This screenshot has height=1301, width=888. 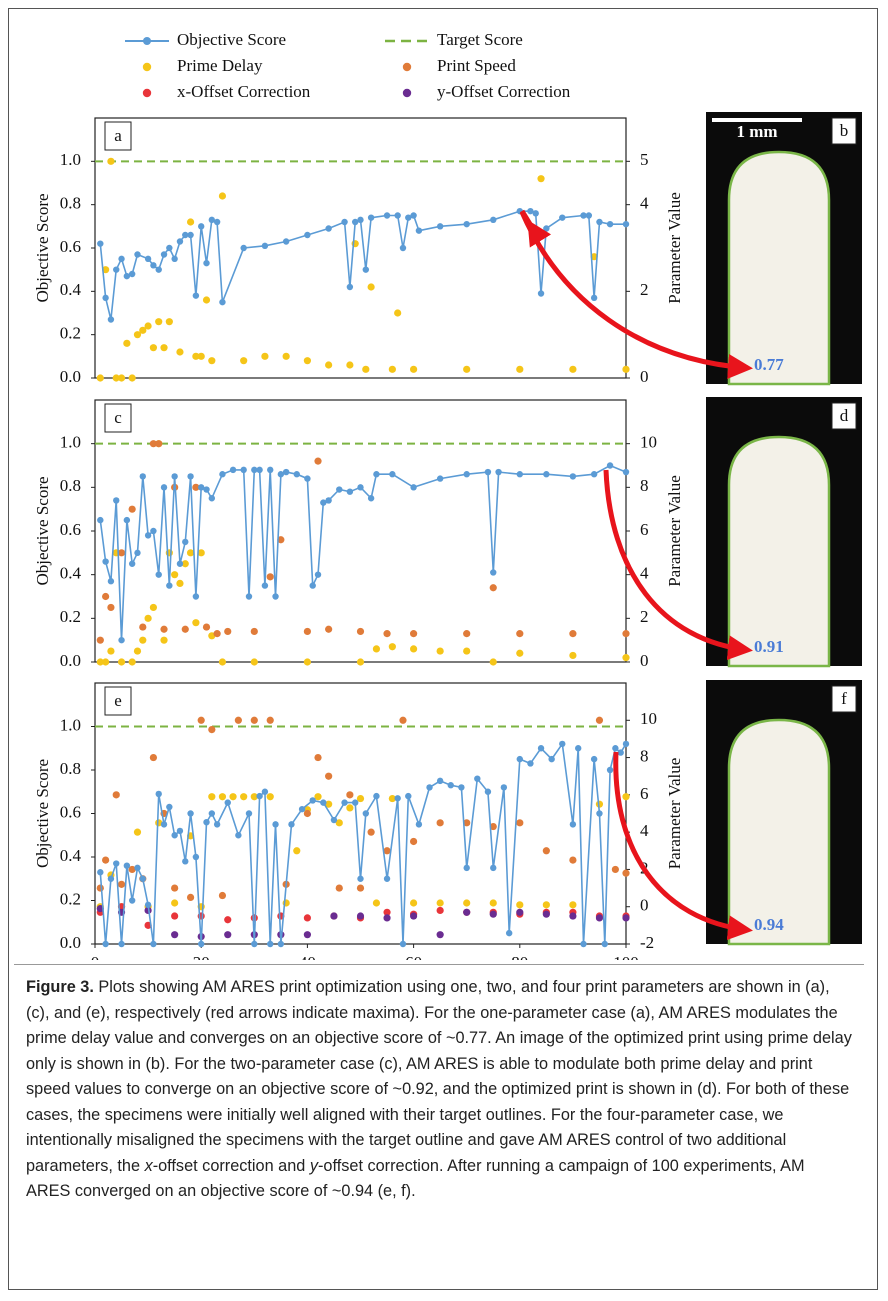 I want to click on x-tick-label: 60, so click(x=413, y=956).